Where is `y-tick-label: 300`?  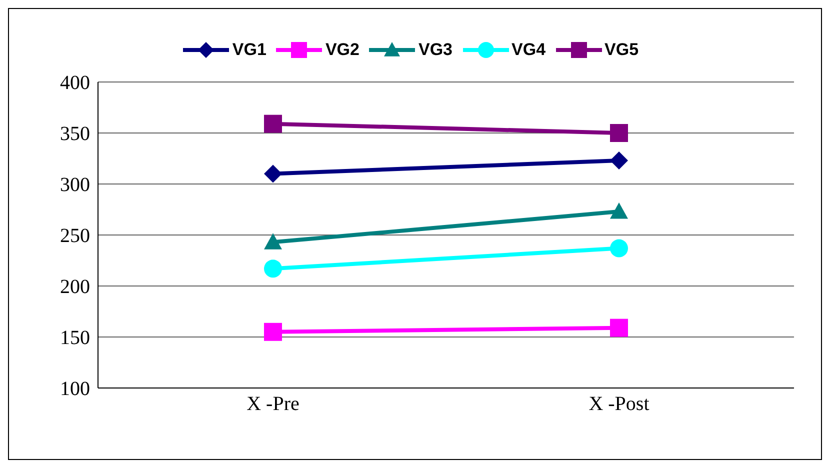 y-tick-label: 300 is located at coordinates (75, 185).